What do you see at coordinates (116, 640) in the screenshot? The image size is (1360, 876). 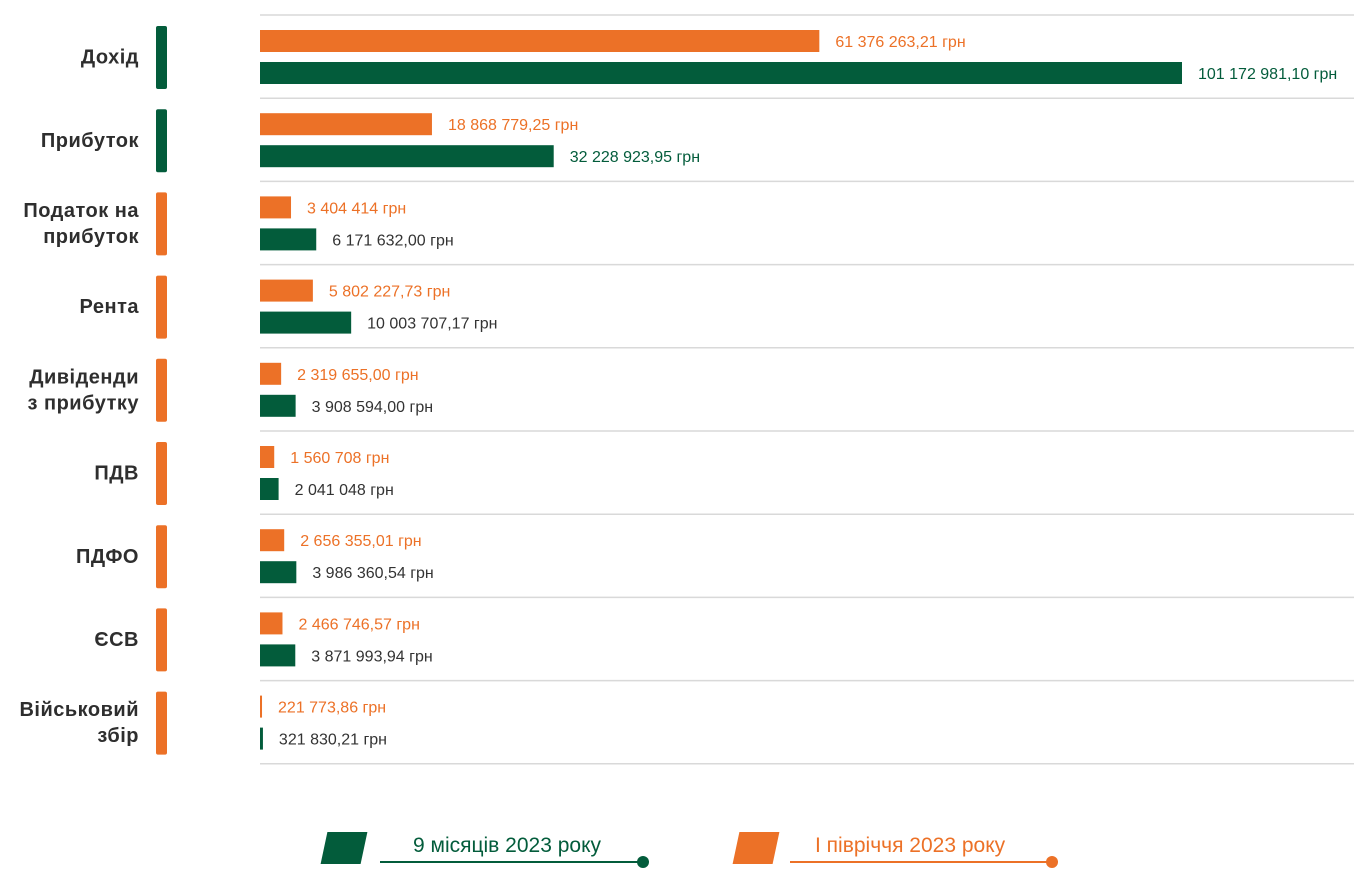 I see `category-label: ЄСВ` at bounding box center [116, 640].